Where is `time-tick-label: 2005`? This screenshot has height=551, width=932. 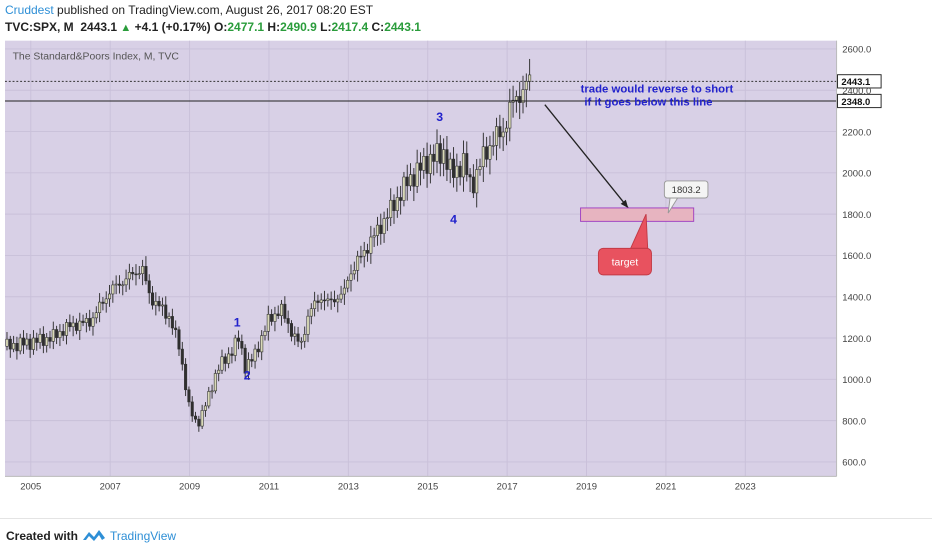 time-tick-label: 2005 is located at coordinates (30, 487).